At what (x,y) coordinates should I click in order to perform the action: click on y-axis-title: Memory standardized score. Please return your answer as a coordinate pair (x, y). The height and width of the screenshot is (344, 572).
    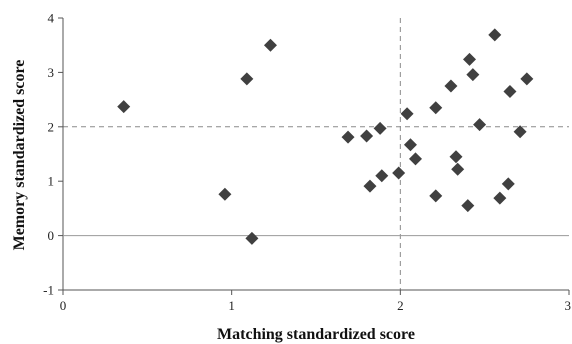
    Looking at the image, I should click on (19, 155).